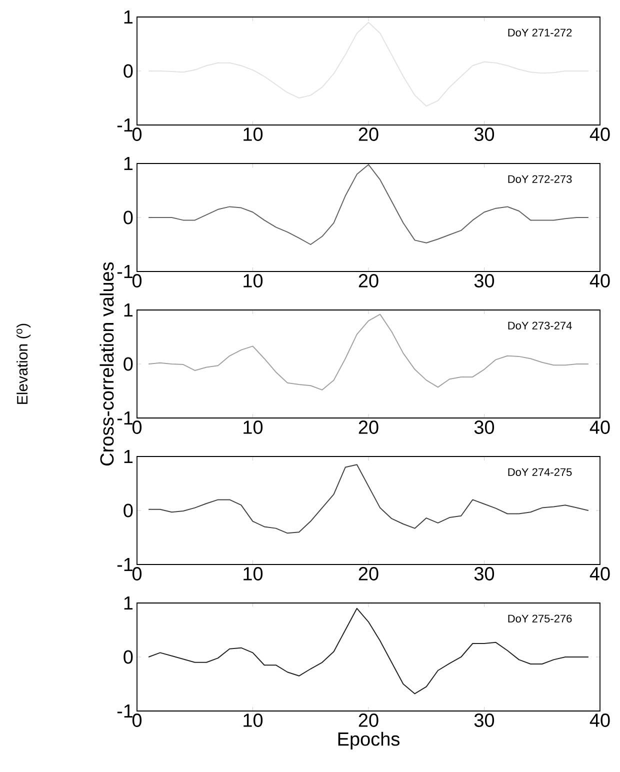 This screenshot has width=620, height=772. I want to click on text: DoY 271-272, so click(540, 32).